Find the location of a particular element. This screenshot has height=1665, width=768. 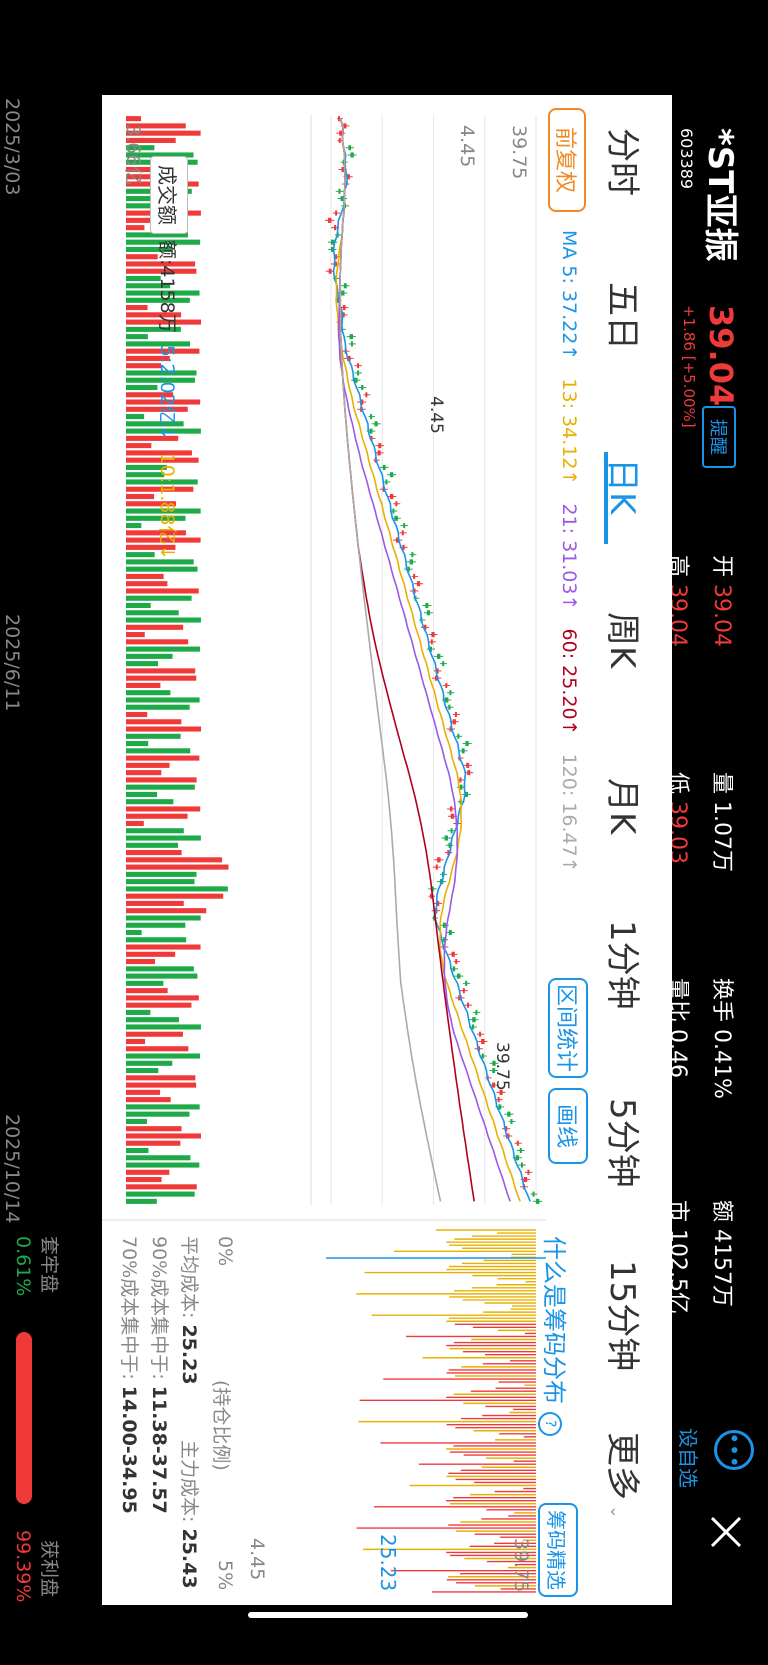

more-dots-icon: ••• is located at coordinates (734, 1450).